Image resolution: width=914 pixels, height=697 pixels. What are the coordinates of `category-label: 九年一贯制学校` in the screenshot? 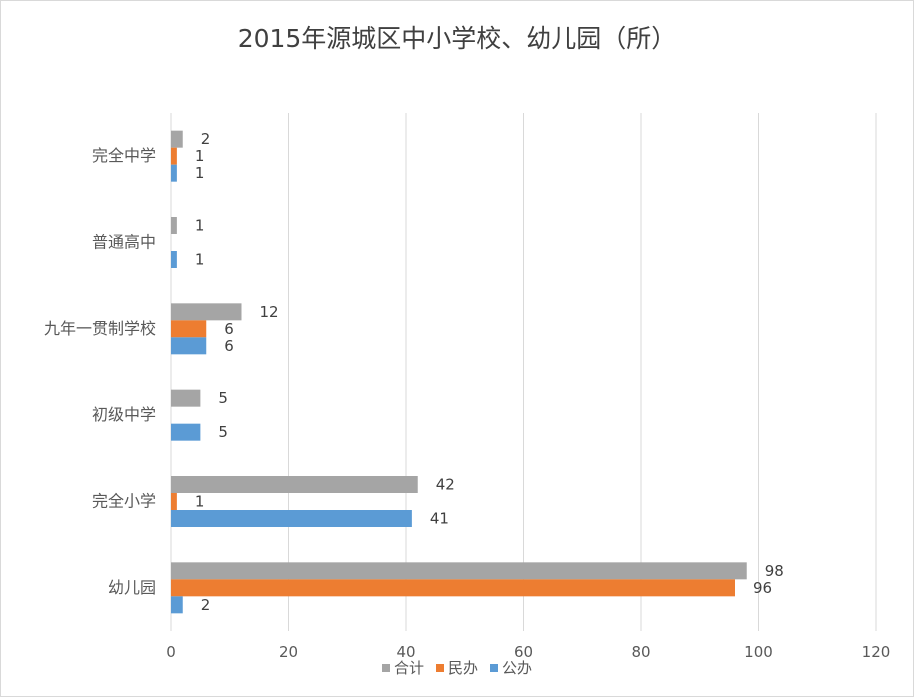 It's located at (100, 328).